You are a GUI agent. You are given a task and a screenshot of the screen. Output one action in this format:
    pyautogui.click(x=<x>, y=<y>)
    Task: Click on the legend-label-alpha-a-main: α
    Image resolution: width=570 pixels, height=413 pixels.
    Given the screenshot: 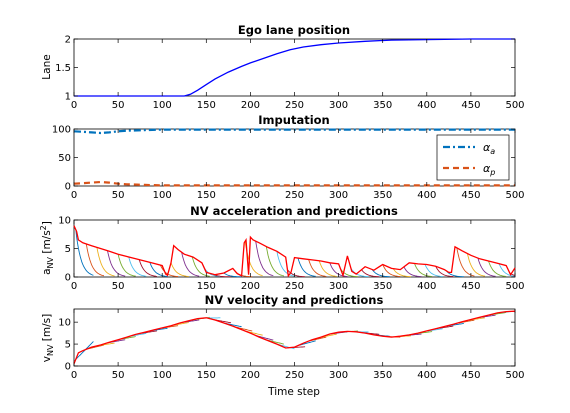 What is the action you would take?
    pyautogui.click(x=487, y=147)
    